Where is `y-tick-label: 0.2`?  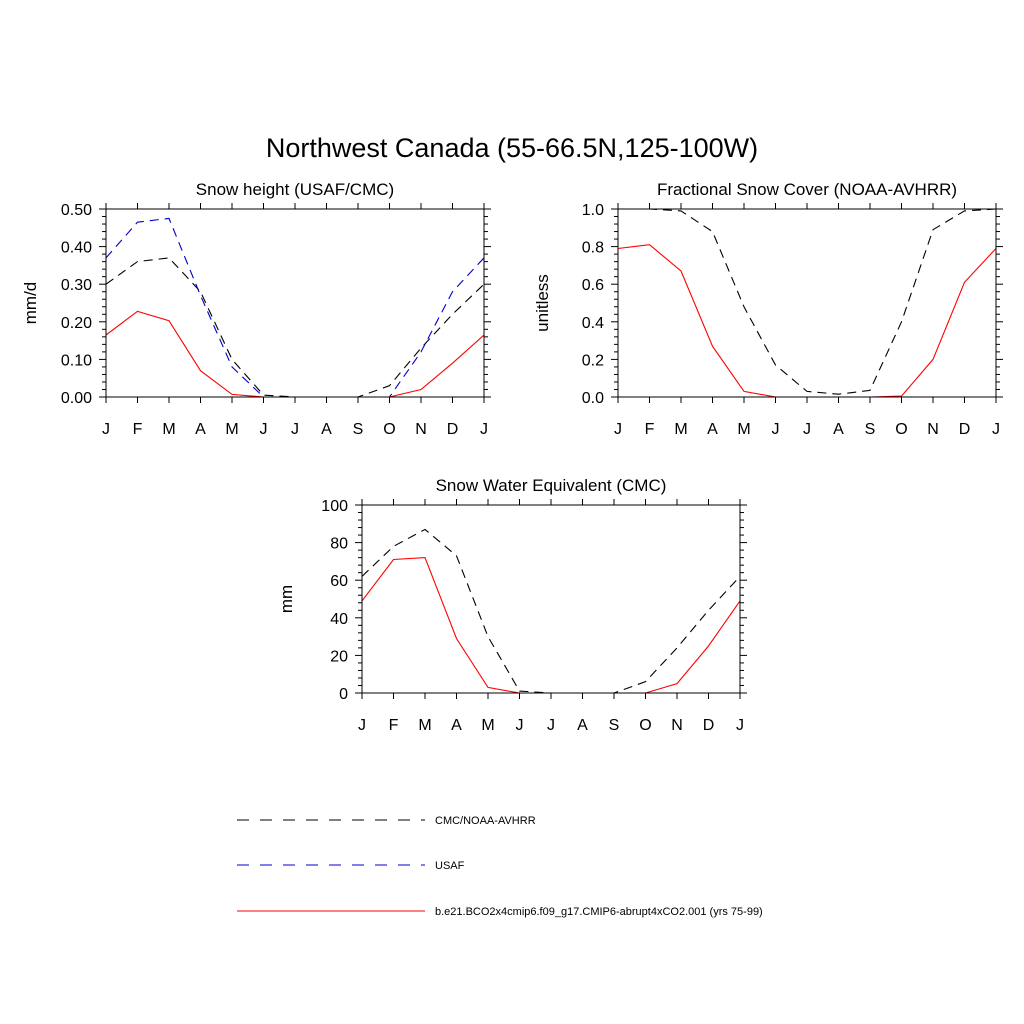
y-tick-label: 0.2 is located at coordinates (593, 360).